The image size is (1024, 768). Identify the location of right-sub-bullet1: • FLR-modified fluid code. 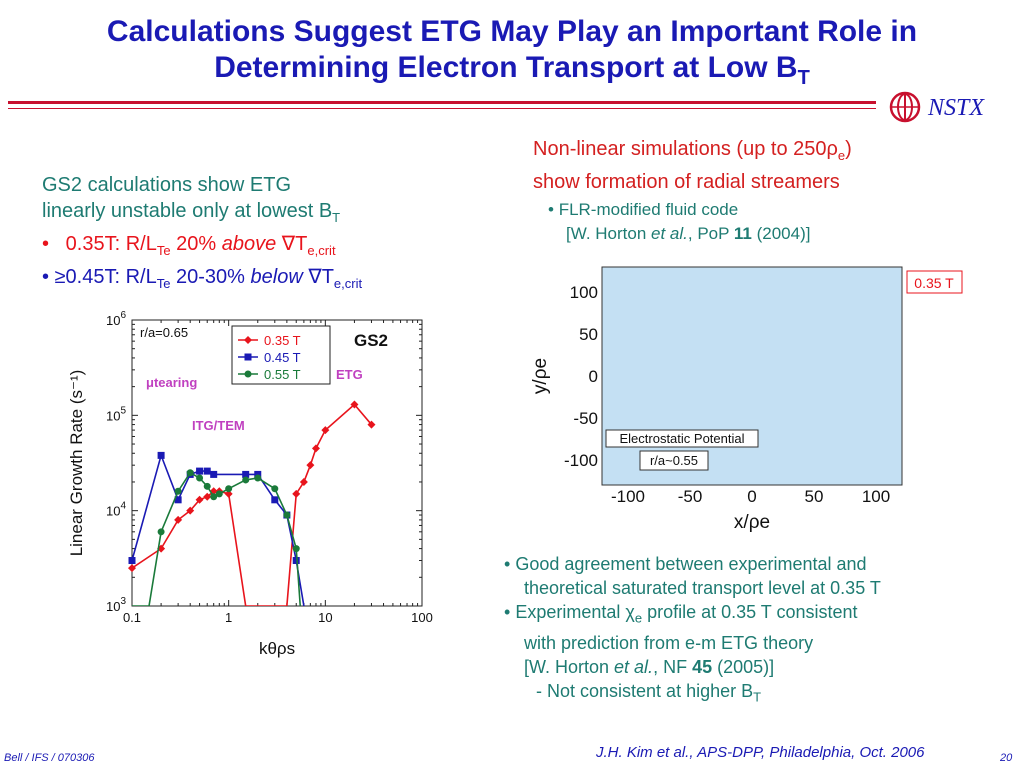
(643, 209).